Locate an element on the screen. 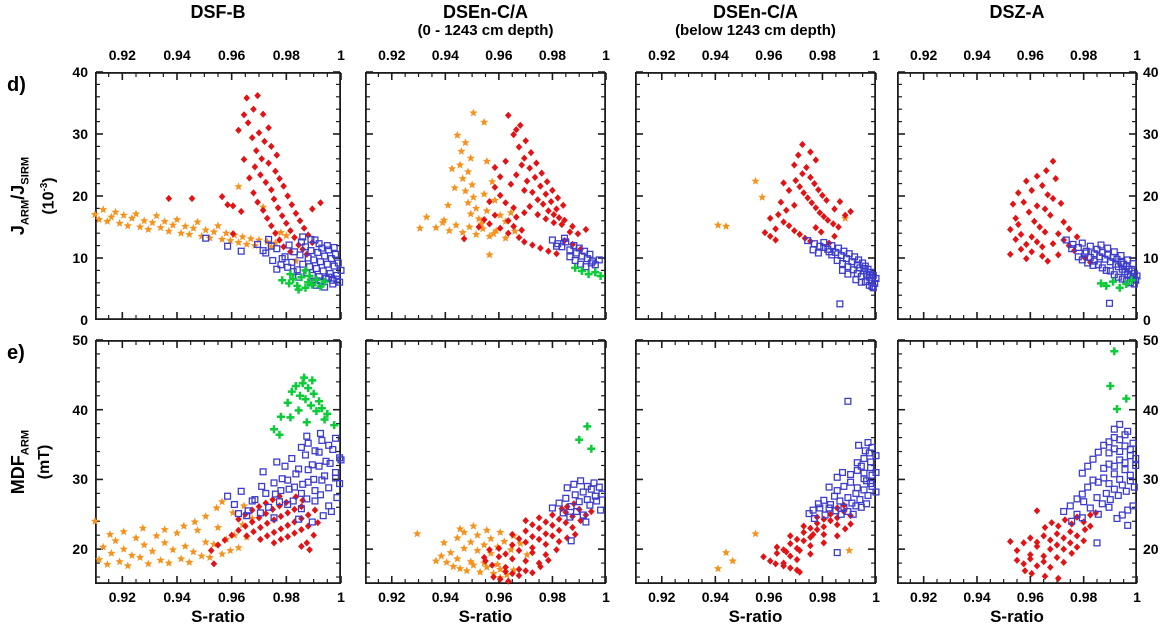 The width and height of the screenshot is (1170, 637). panel-row-label-d: d) is located at coordinates (16, 85).